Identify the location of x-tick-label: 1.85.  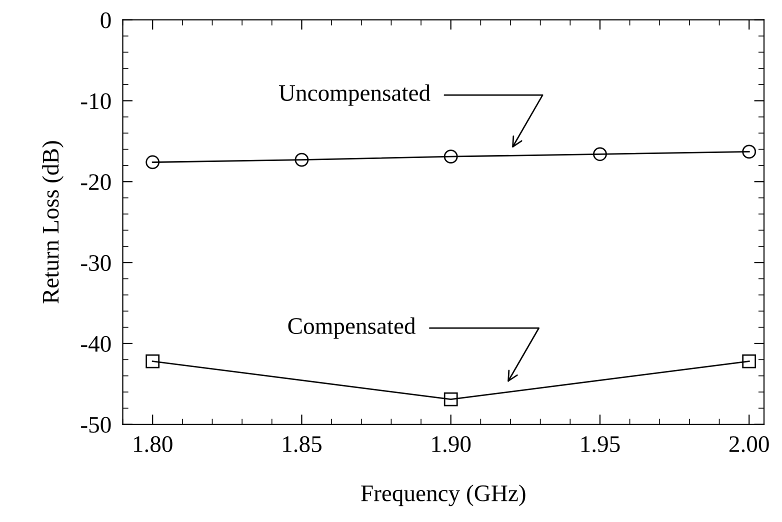
(302, 444).